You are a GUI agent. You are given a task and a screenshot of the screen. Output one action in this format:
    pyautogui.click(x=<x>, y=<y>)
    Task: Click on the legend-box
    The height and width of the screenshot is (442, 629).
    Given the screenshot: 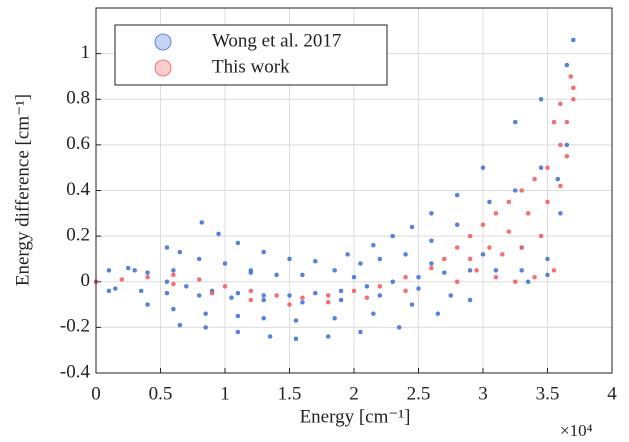 What is the action you would take?
    pyautogui.click(x=251, y=55)
    